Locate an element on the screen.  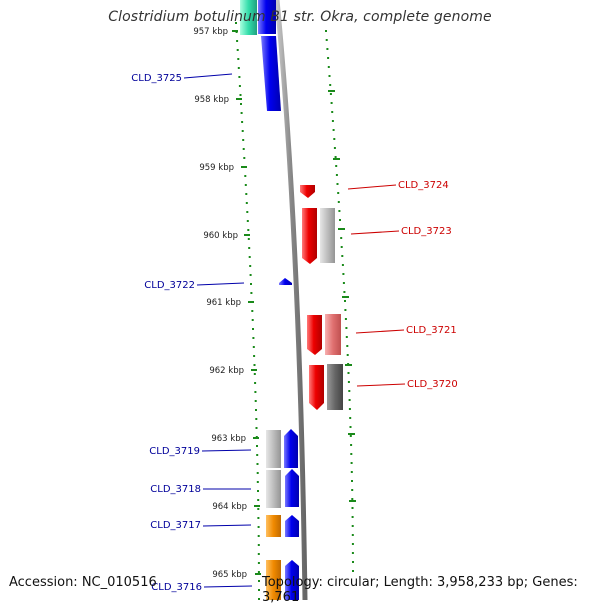
gene-label-left: CLD_3719 is located at coordinates (174, 451).